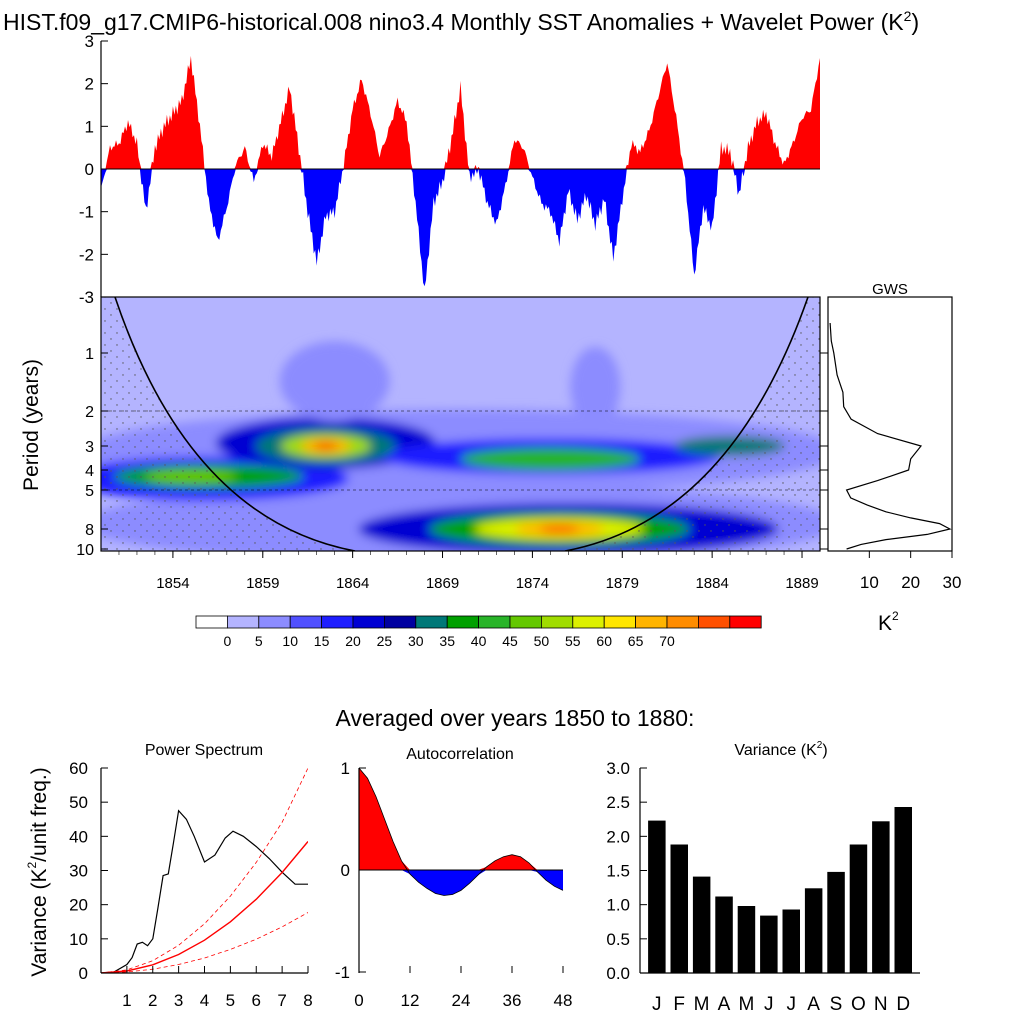 This screenshot has height=1024, width=1024. Describe the element at coordinates (692, 424) in the screenshot. I see `cone-of-influence-right-hatch` at that location.